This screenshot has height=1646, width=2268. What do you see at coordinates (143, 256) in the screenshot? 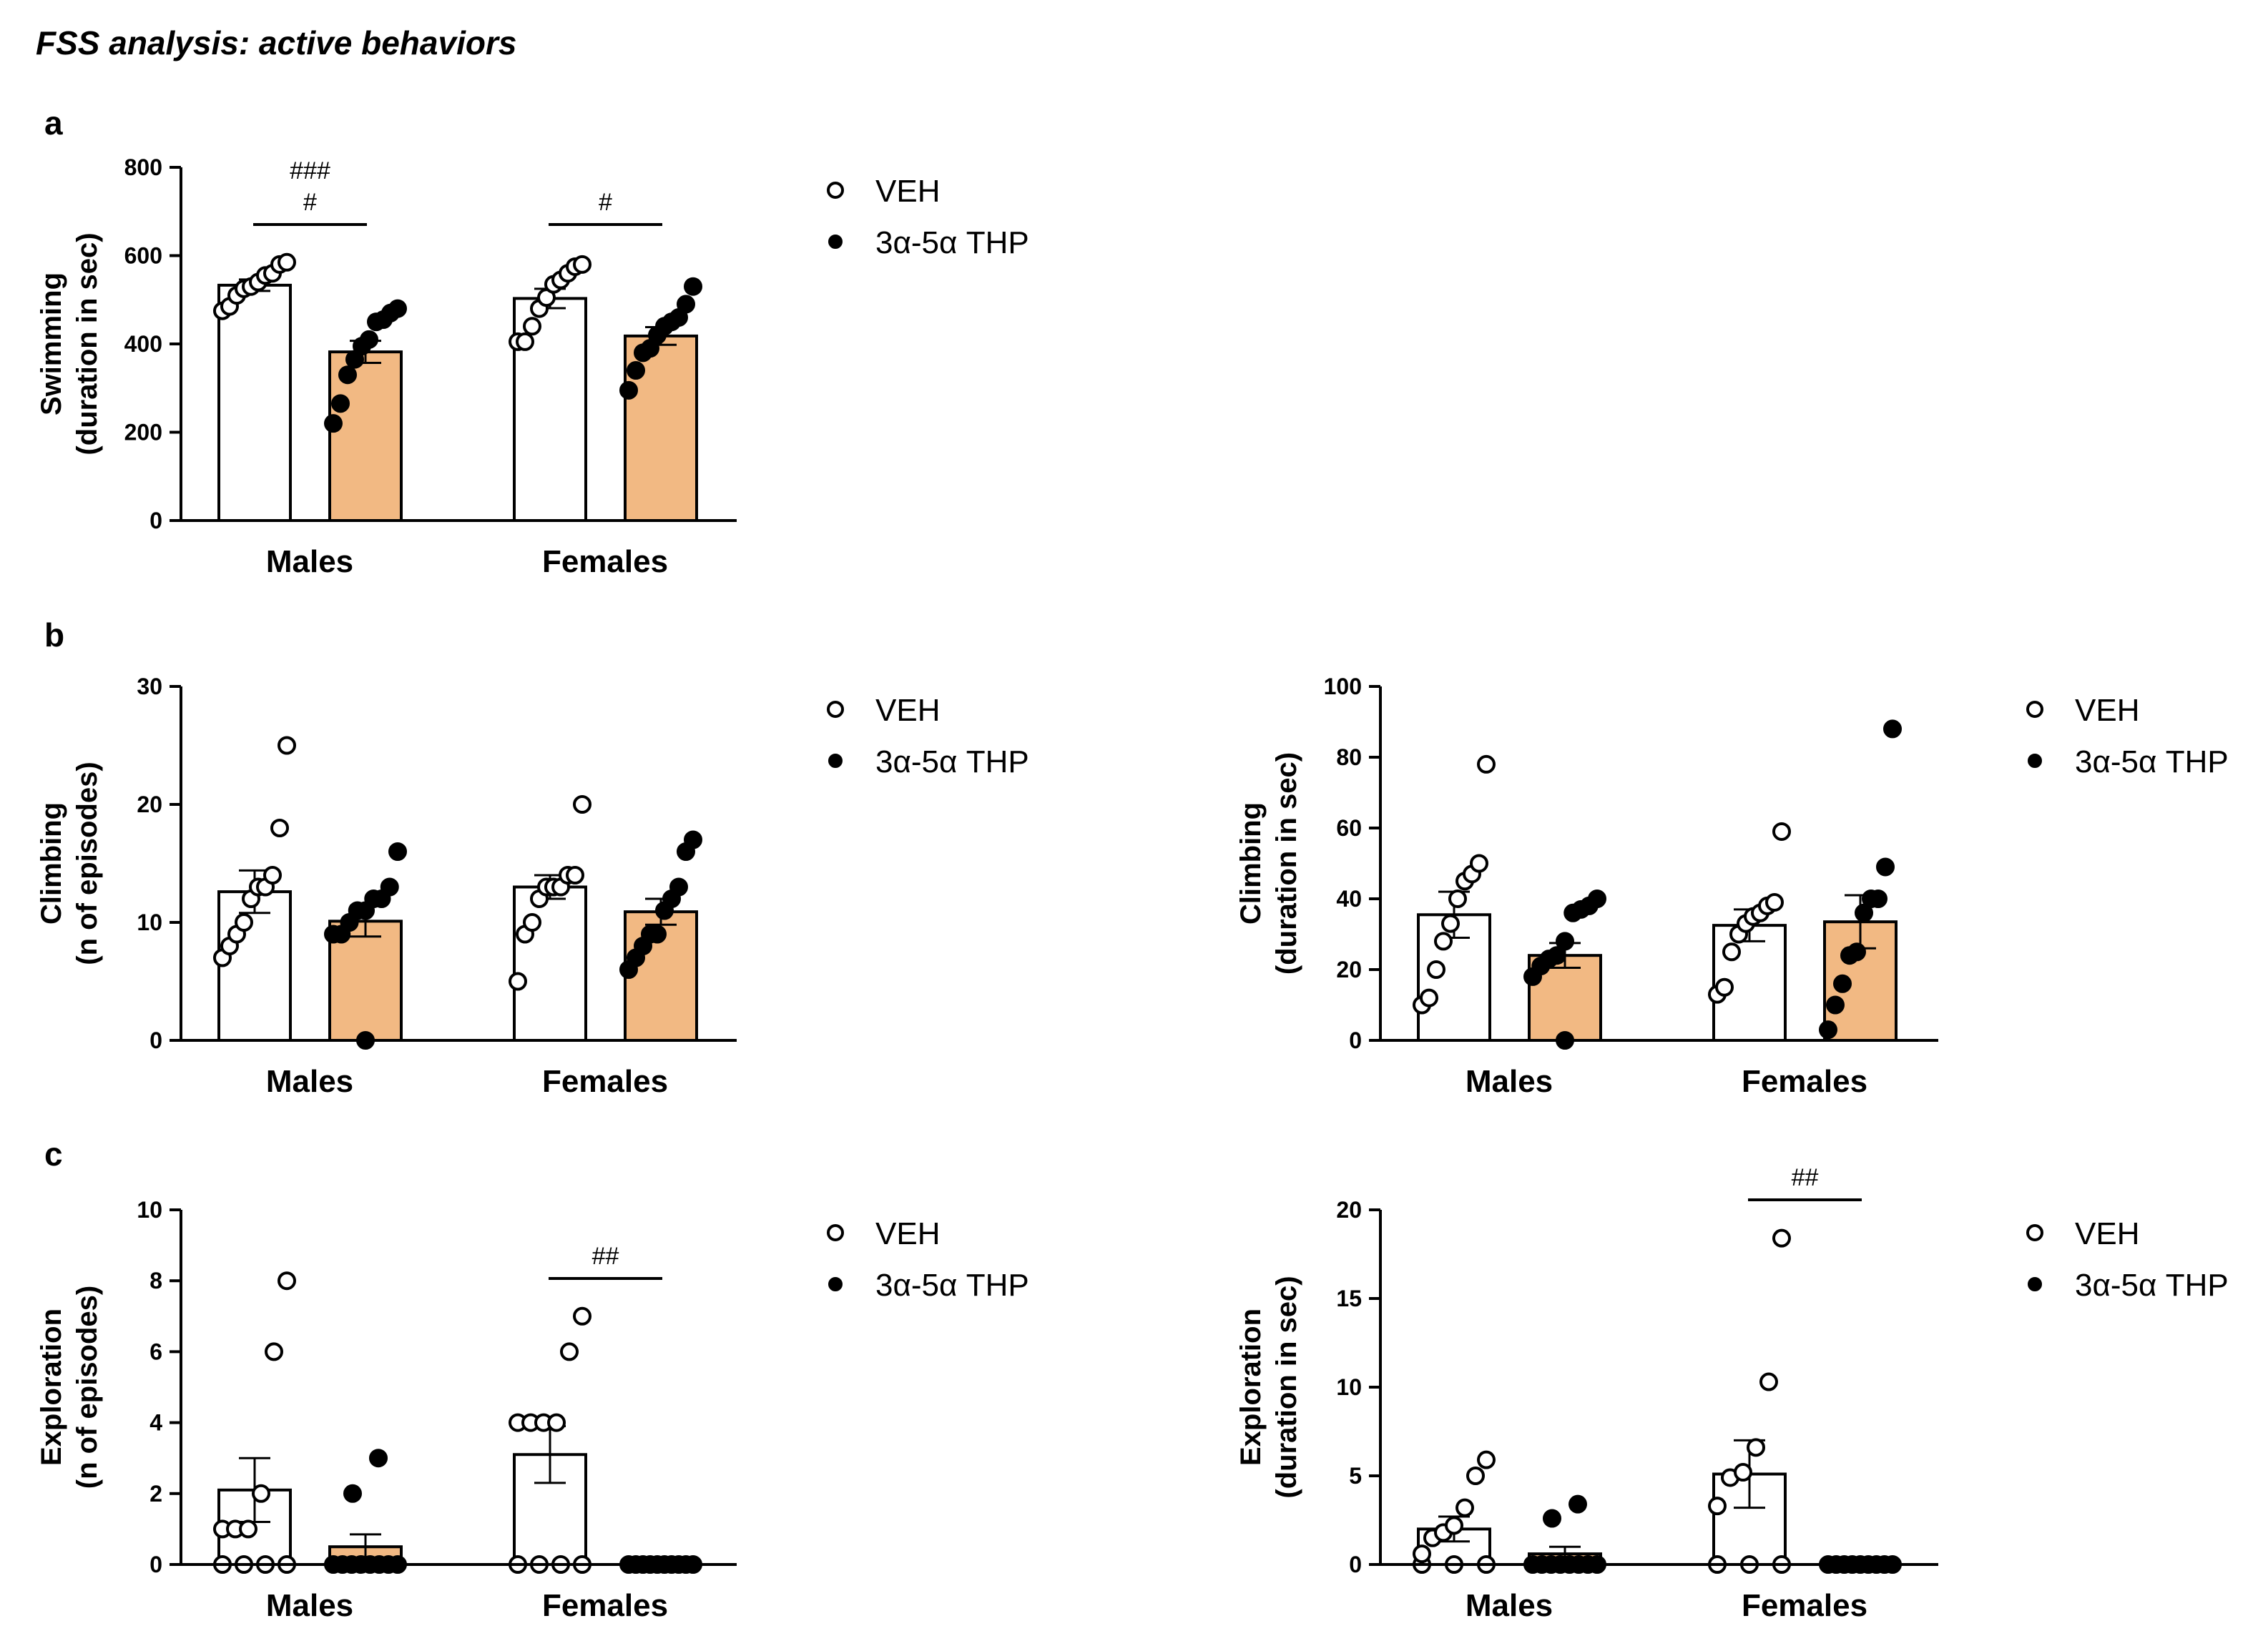
I see `y-tick-label: 600` at bounding box center [143, 256].